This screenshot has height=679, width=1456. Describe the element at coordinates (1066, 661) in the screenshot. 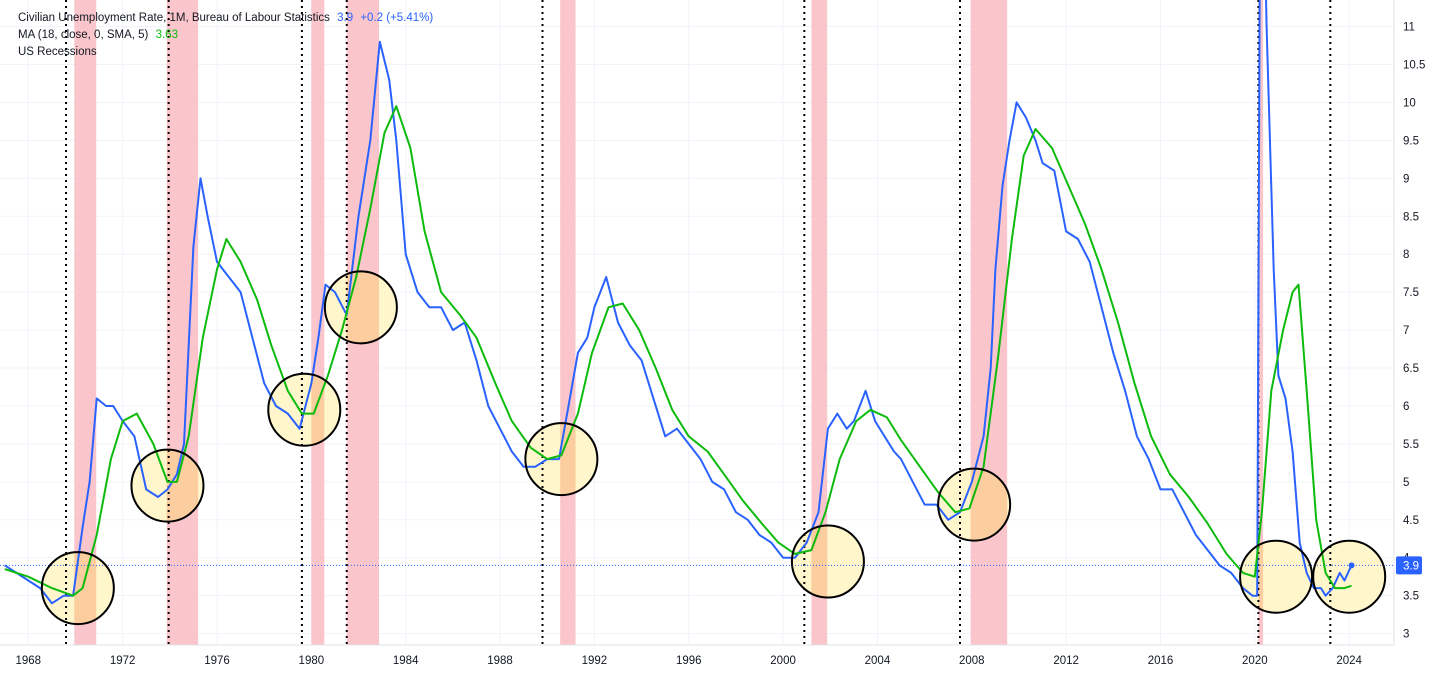

I see `x-tick-label: 2012` at that location.